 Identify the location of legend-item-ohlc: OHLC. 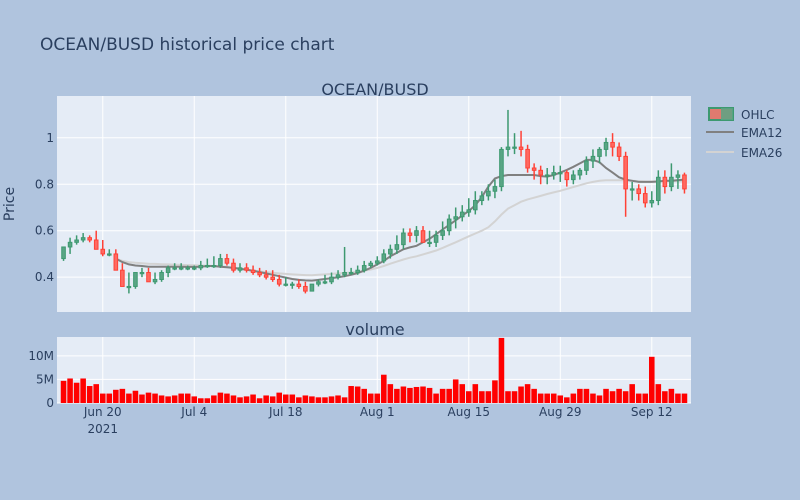
(741, 114).